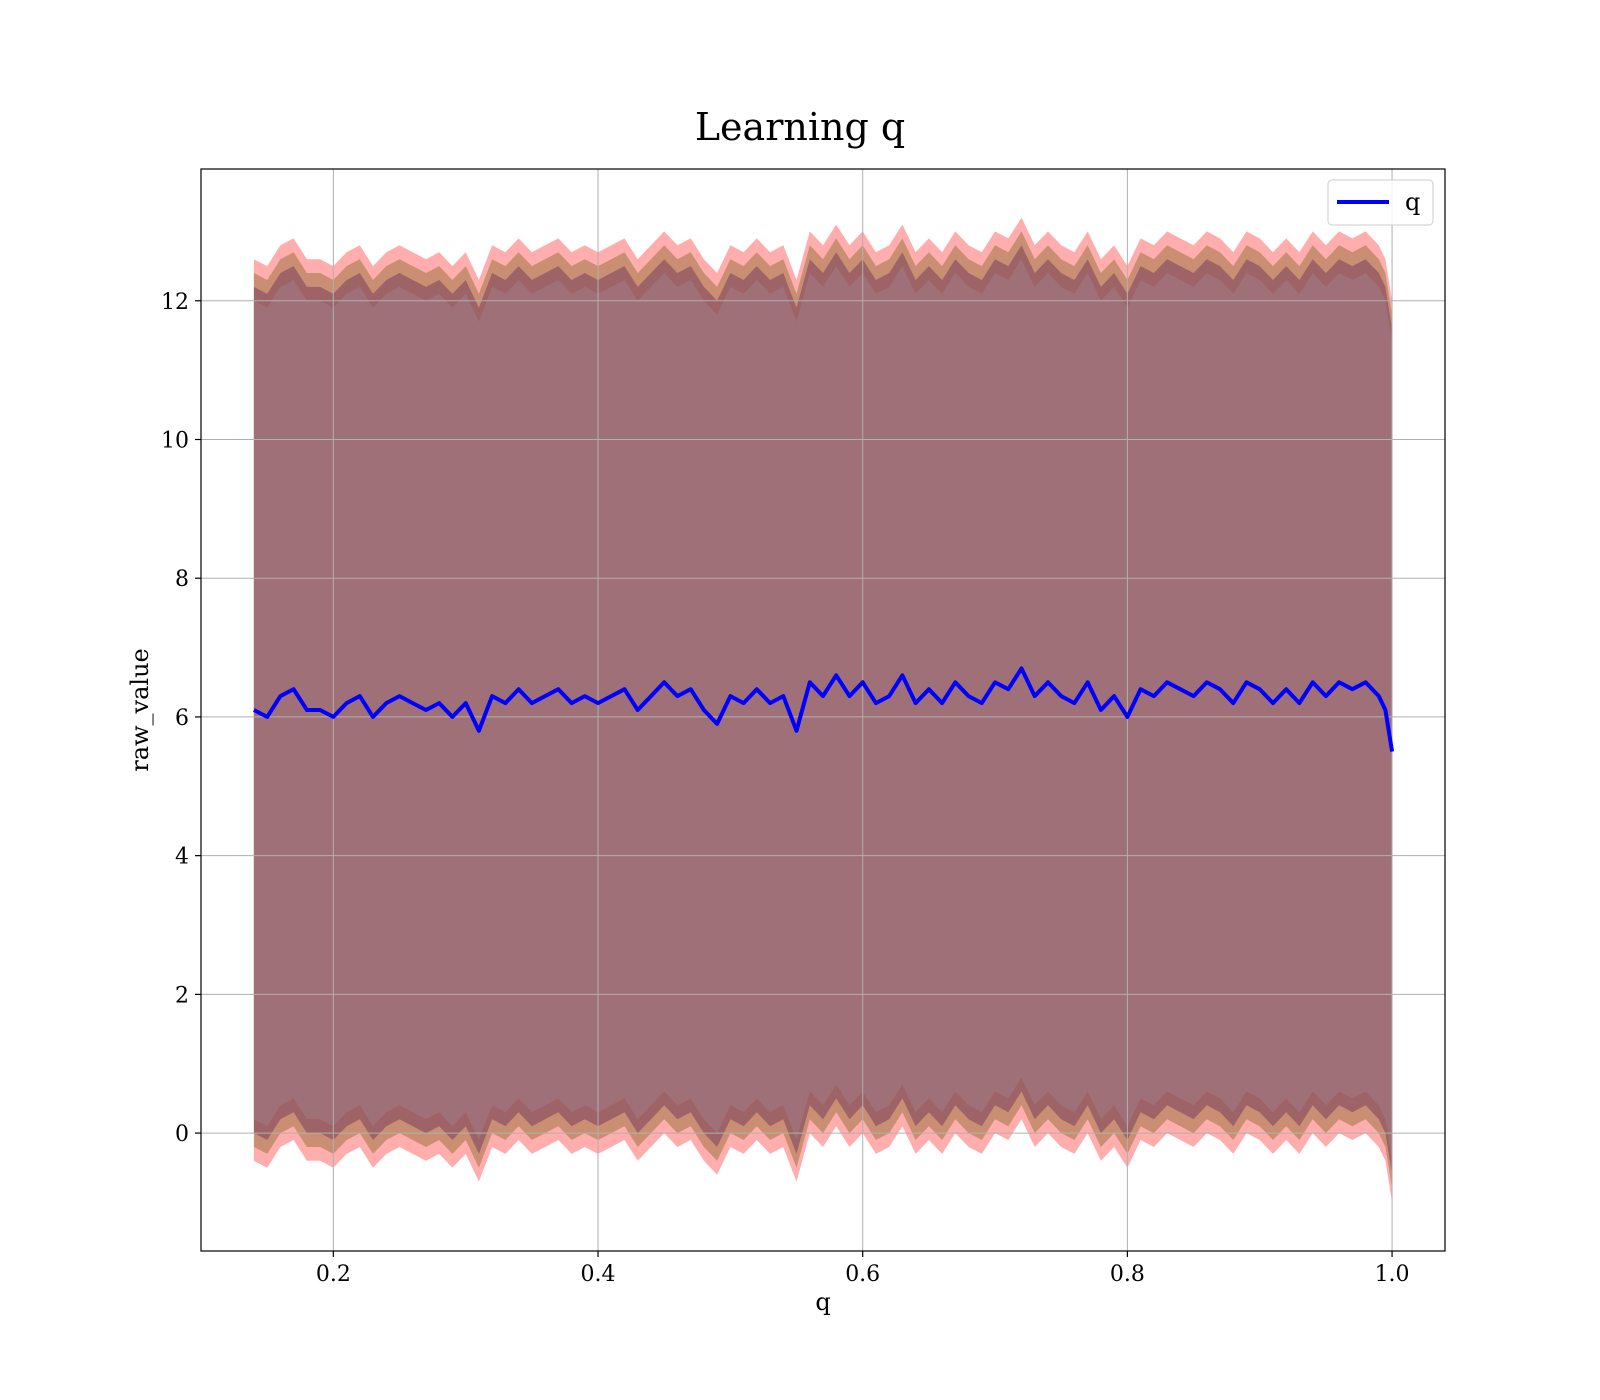 This screenshot has width=1600, height=1400. Describe the element at coordinates (1392, 1274) in the screenshot. I see `x-tick-label-4: 1.0` at that location.